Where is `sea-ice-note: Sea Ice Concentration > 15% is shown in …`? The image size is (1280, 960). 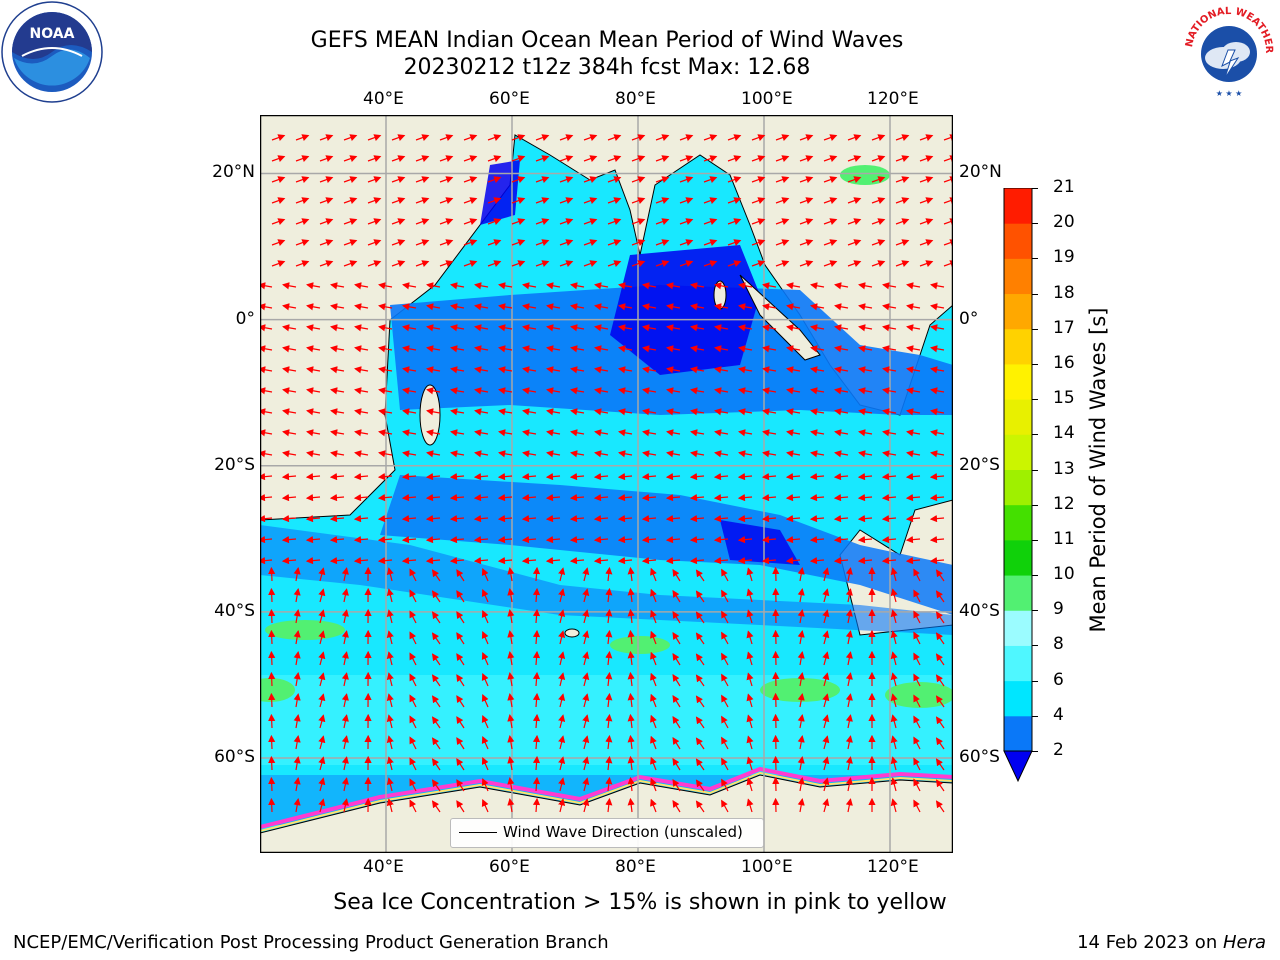
sea-ice-note: Sea Ice Concentration > 15% is shown in … is located at coordinates (640, 902).